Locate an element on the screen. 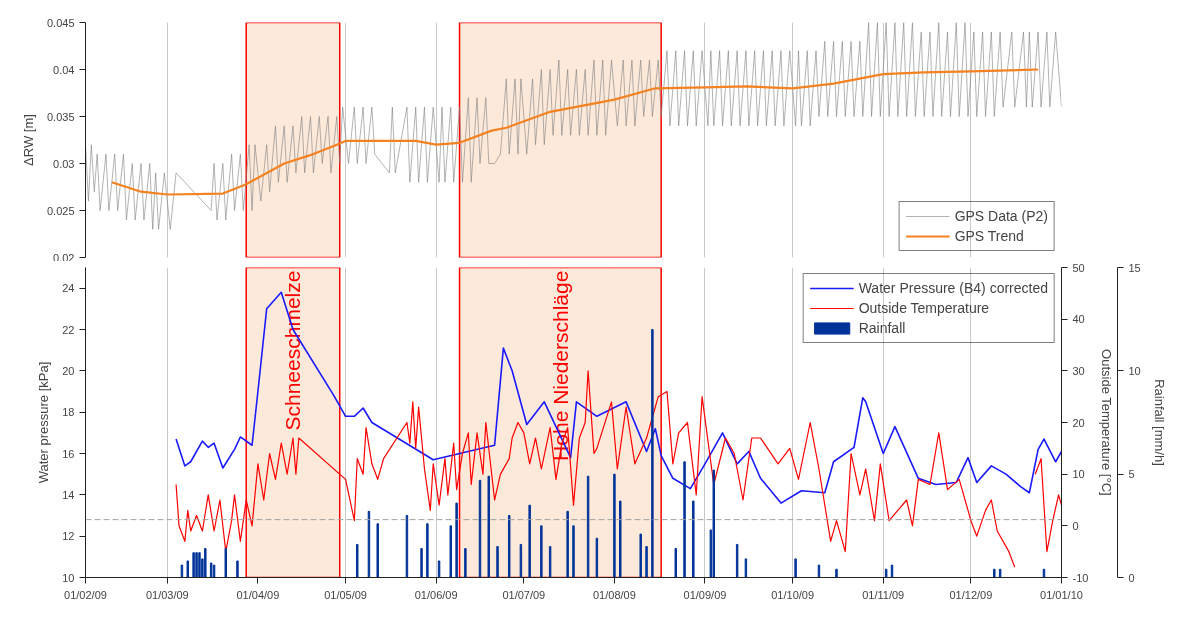  y-tick-label: 24 is located at coordinates (68, 288).